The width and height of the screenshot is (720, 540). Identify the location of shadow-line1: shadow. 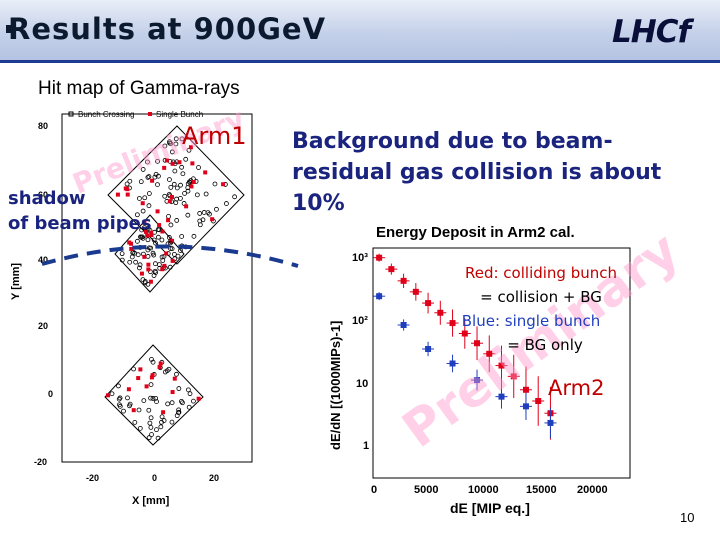
(47, 198).